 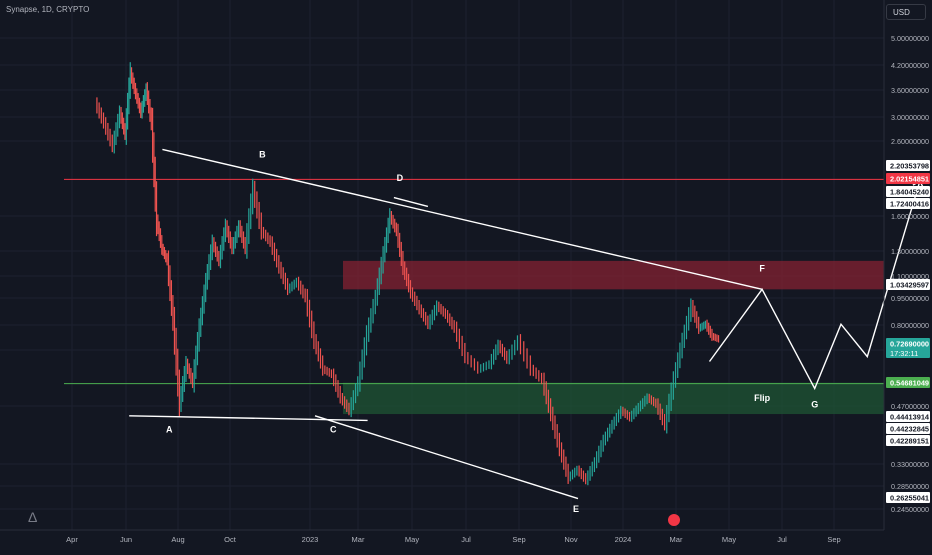 What do you see at coordinates (126, 539) in the screenshot?
I see `time-tick: Jun` at bounding box center [126, 539].